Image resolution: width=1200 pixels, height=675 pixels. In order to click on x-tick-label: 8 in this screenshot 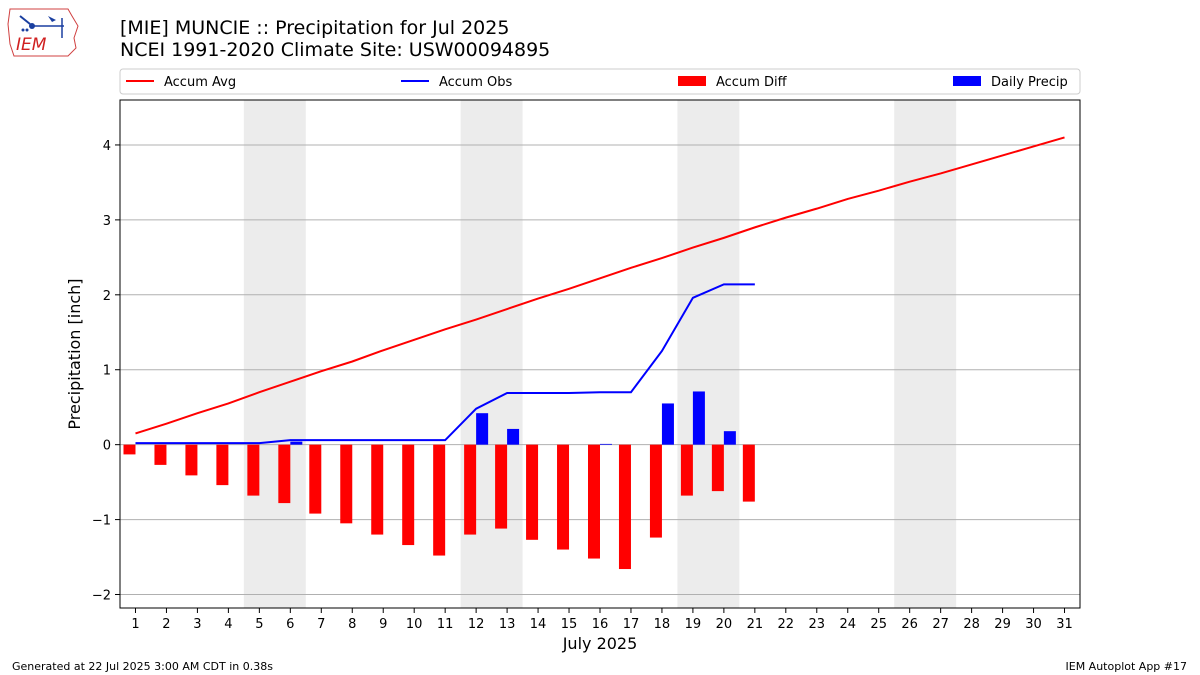, I will do `click(352, 624)`.